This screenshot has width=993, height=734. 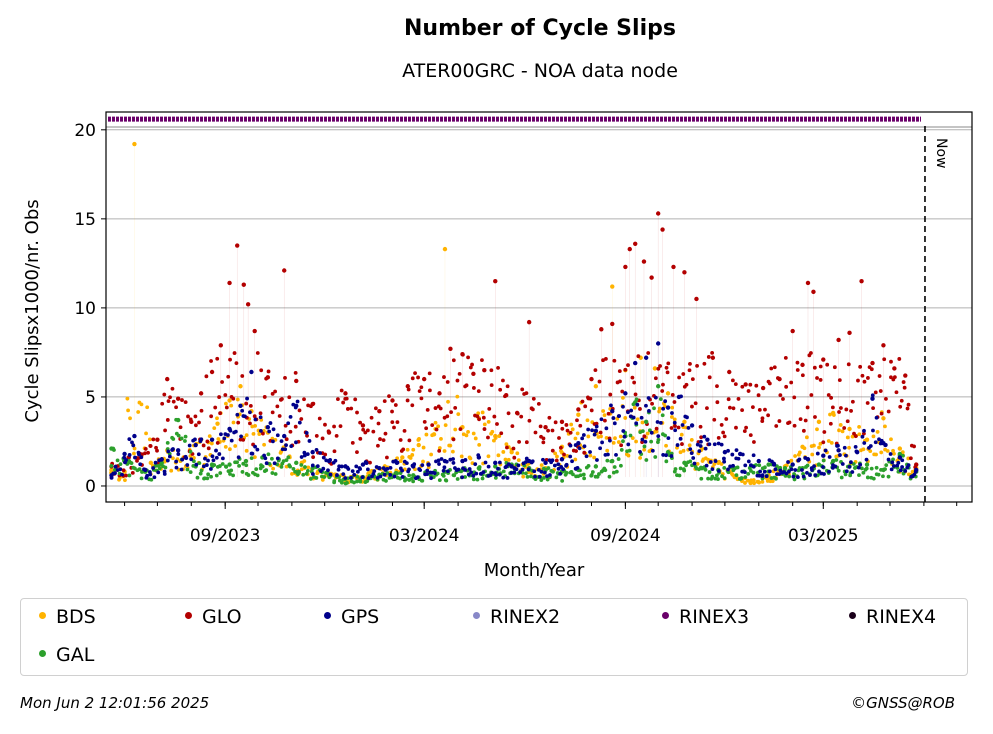 I want to click on x-tick-label: 03/2024, so click(x=424, y=536).